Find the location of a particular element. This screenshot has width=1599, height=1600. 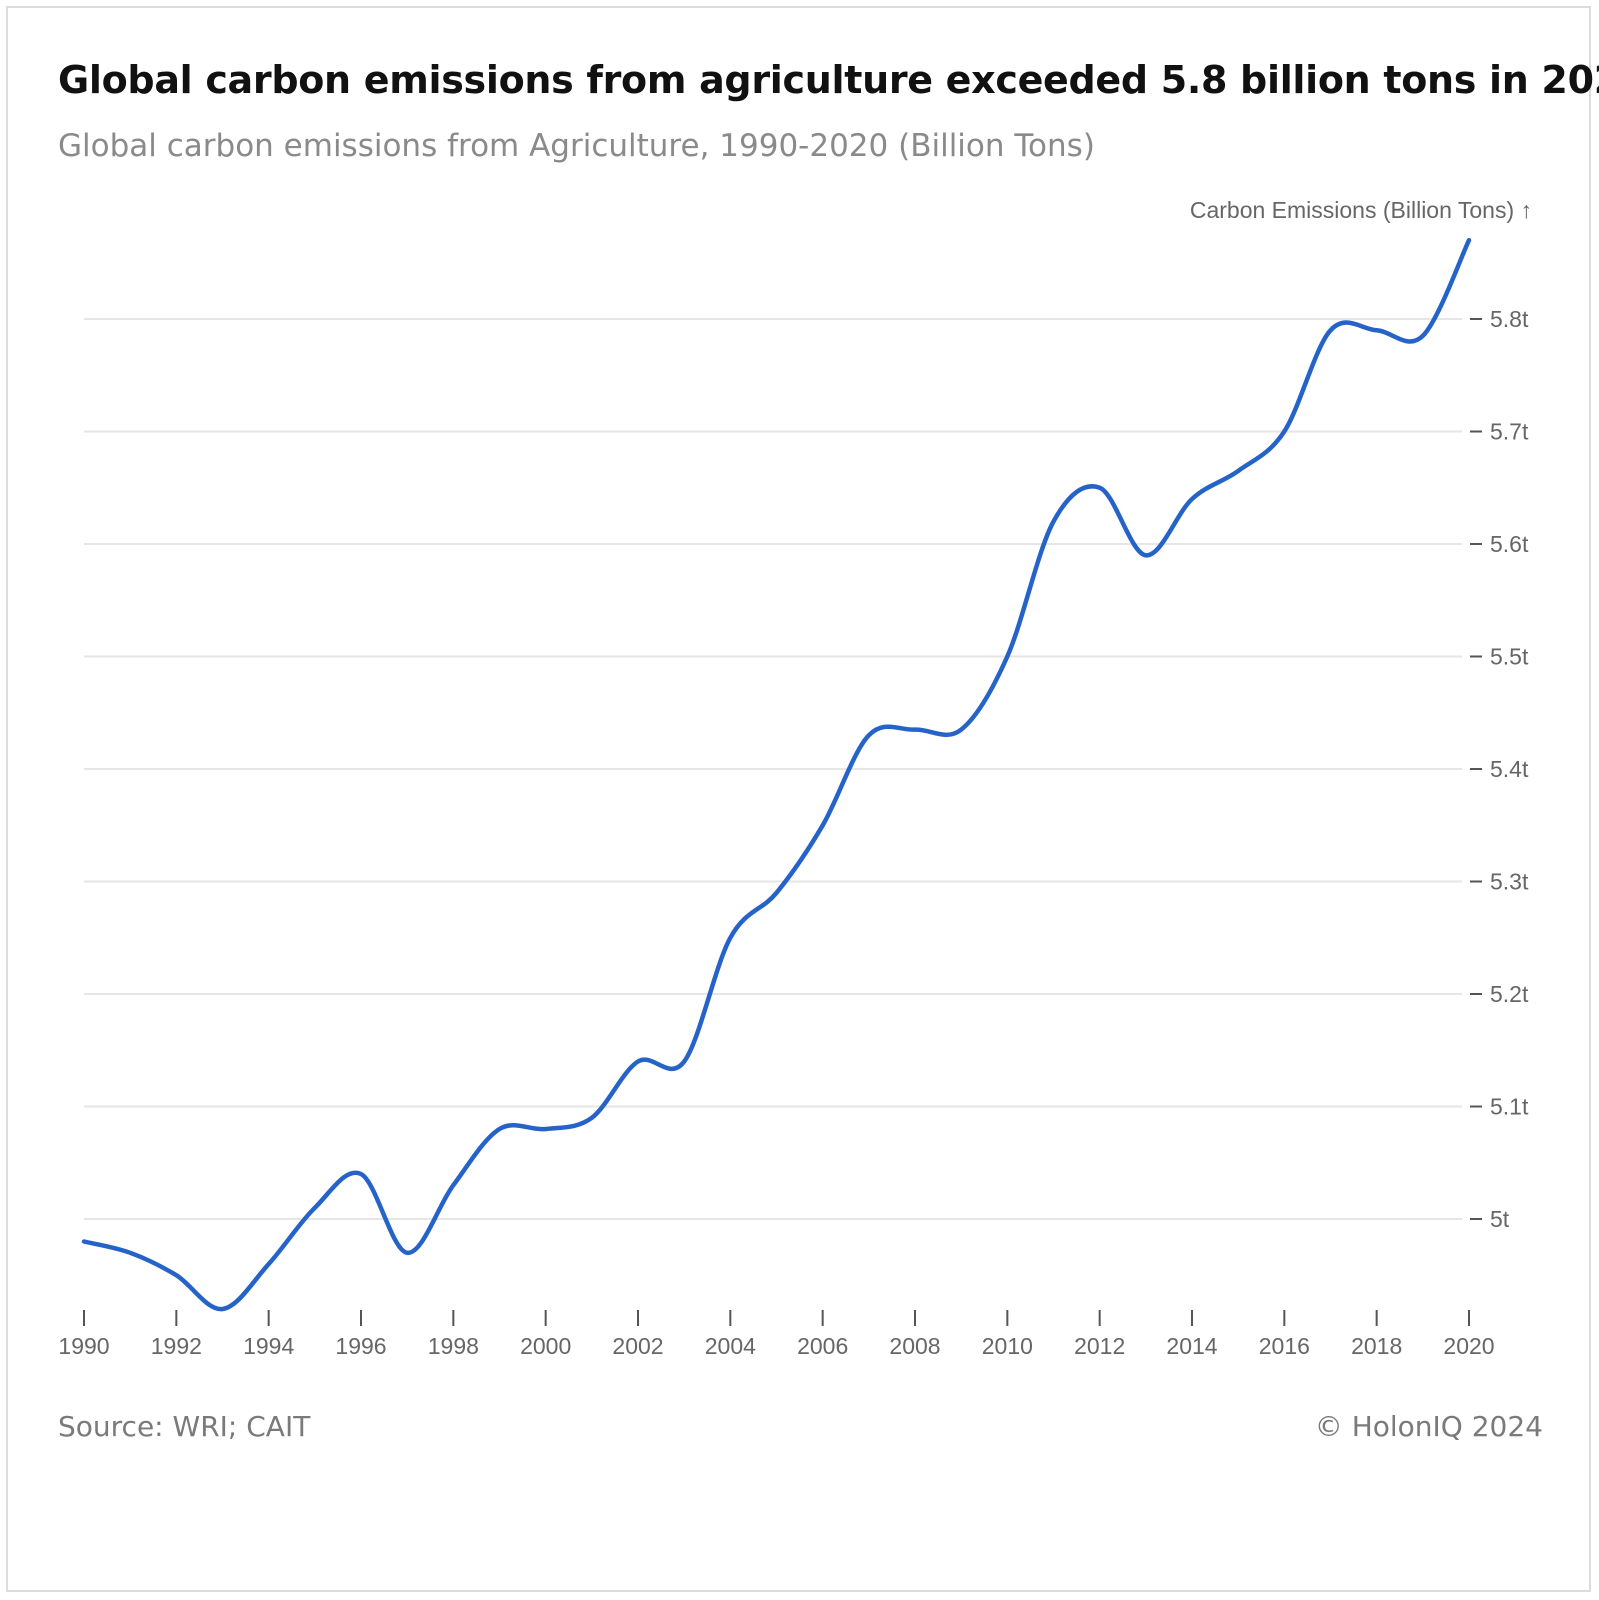

y-tick-label: 5.7t is located at coordinates (1509, 432).